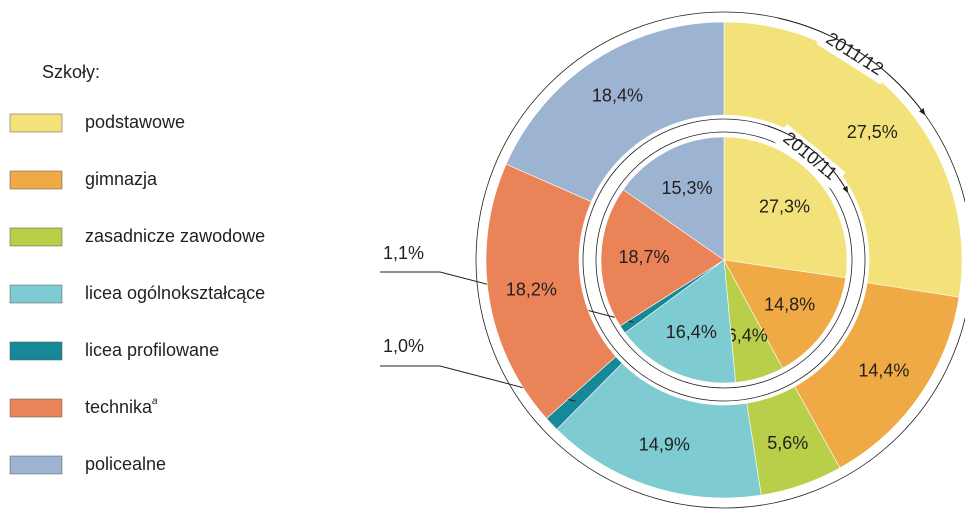 The width and height of the screenshot is (965, 510). What do you see at coordinates (121, 406) in the screenshot?
I see `legend-label: technikaa` at bounding box center [121, 406].